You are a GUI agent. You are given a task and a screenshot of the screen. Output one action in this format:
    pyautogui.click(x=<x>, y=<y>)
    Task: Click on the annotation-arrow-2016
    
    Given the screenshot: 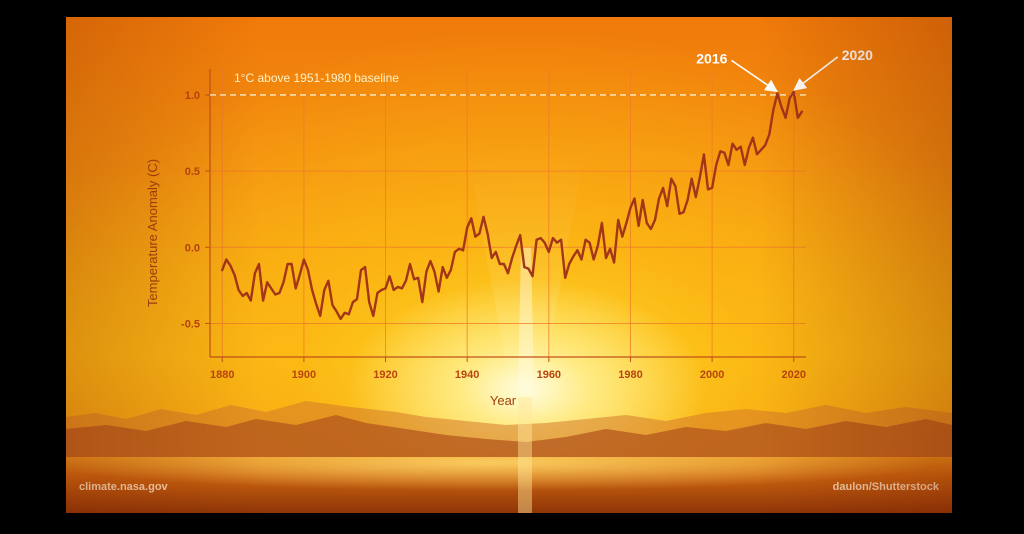 What is the action you would take?
    pyautogui.click(x=754, y=76)
    